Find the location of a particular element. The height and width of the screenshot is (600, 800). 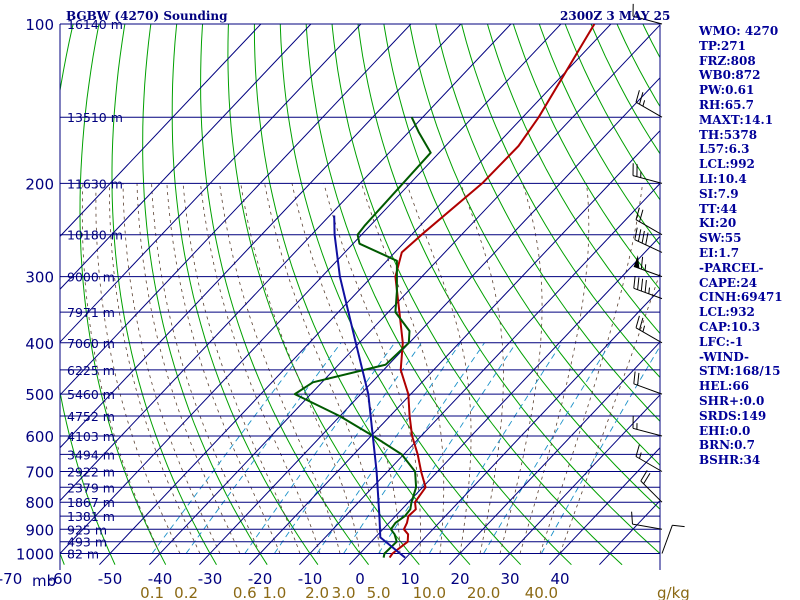

temperature-tick-label: 20 is located at coordinates (459, 579).